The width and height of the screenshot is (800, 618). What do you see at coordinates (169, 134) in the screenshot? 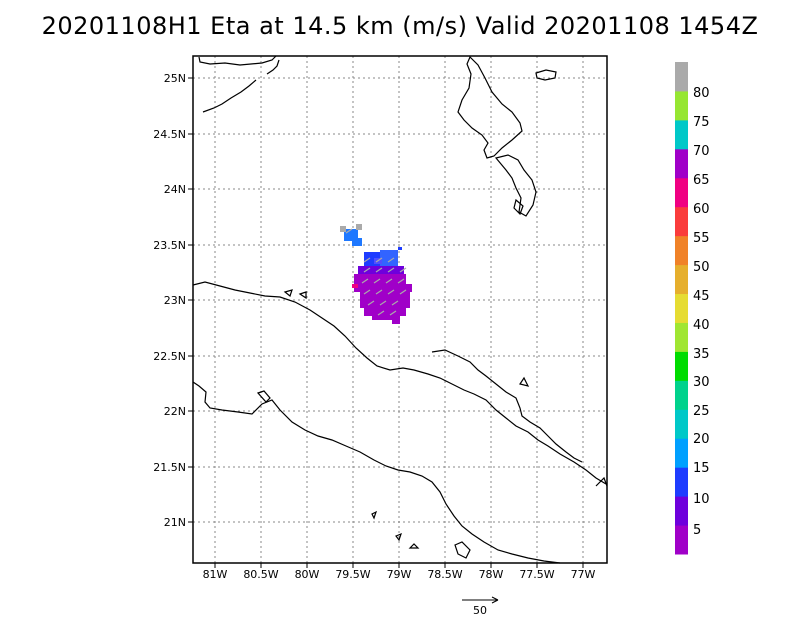
I see `lat-tick-label: 24.5N` at bounding box center [169, 134].